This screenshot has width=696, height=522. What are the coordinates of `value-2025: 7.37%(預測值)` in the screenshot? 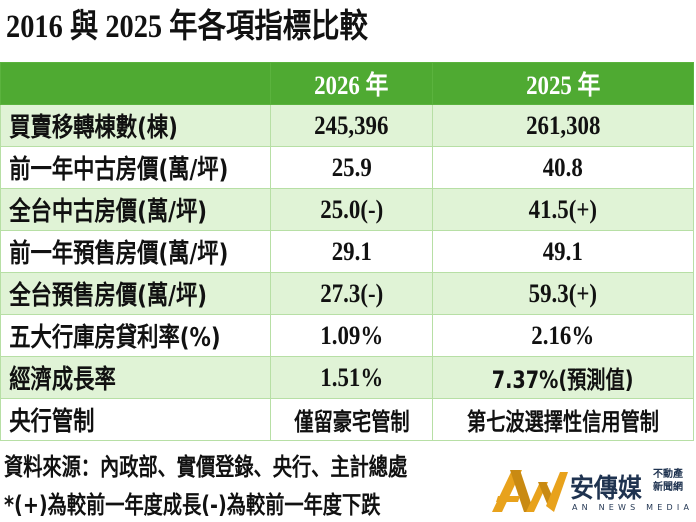 It's located at (563, 377).